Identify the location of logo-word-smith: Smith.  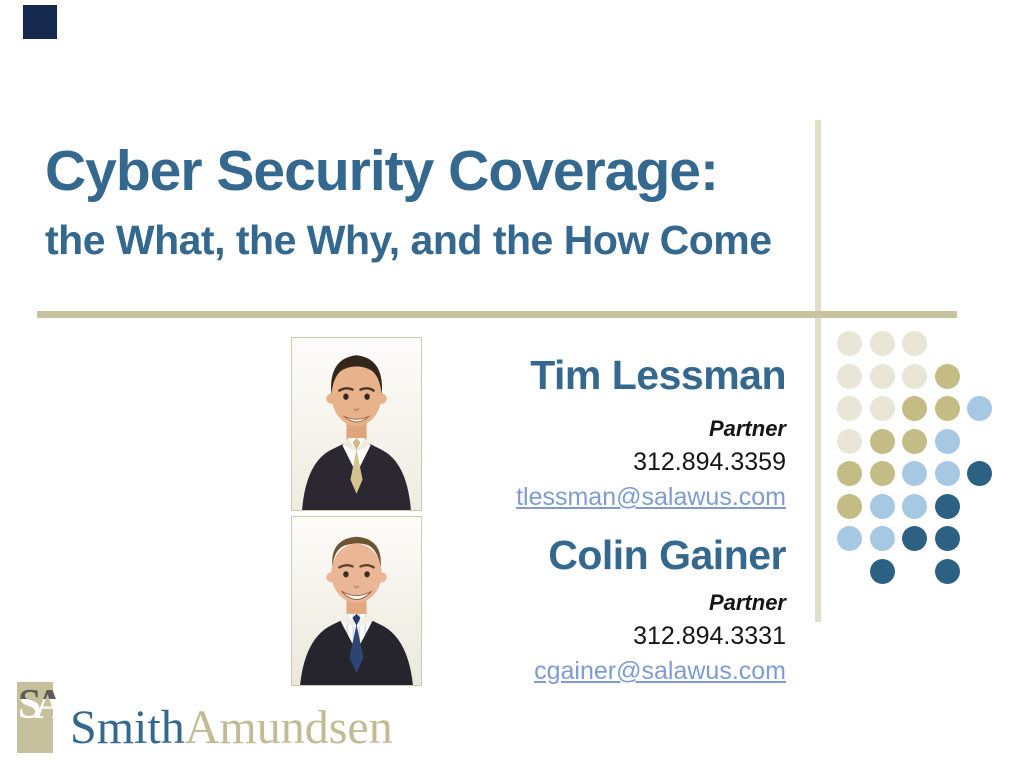
(127, 727).